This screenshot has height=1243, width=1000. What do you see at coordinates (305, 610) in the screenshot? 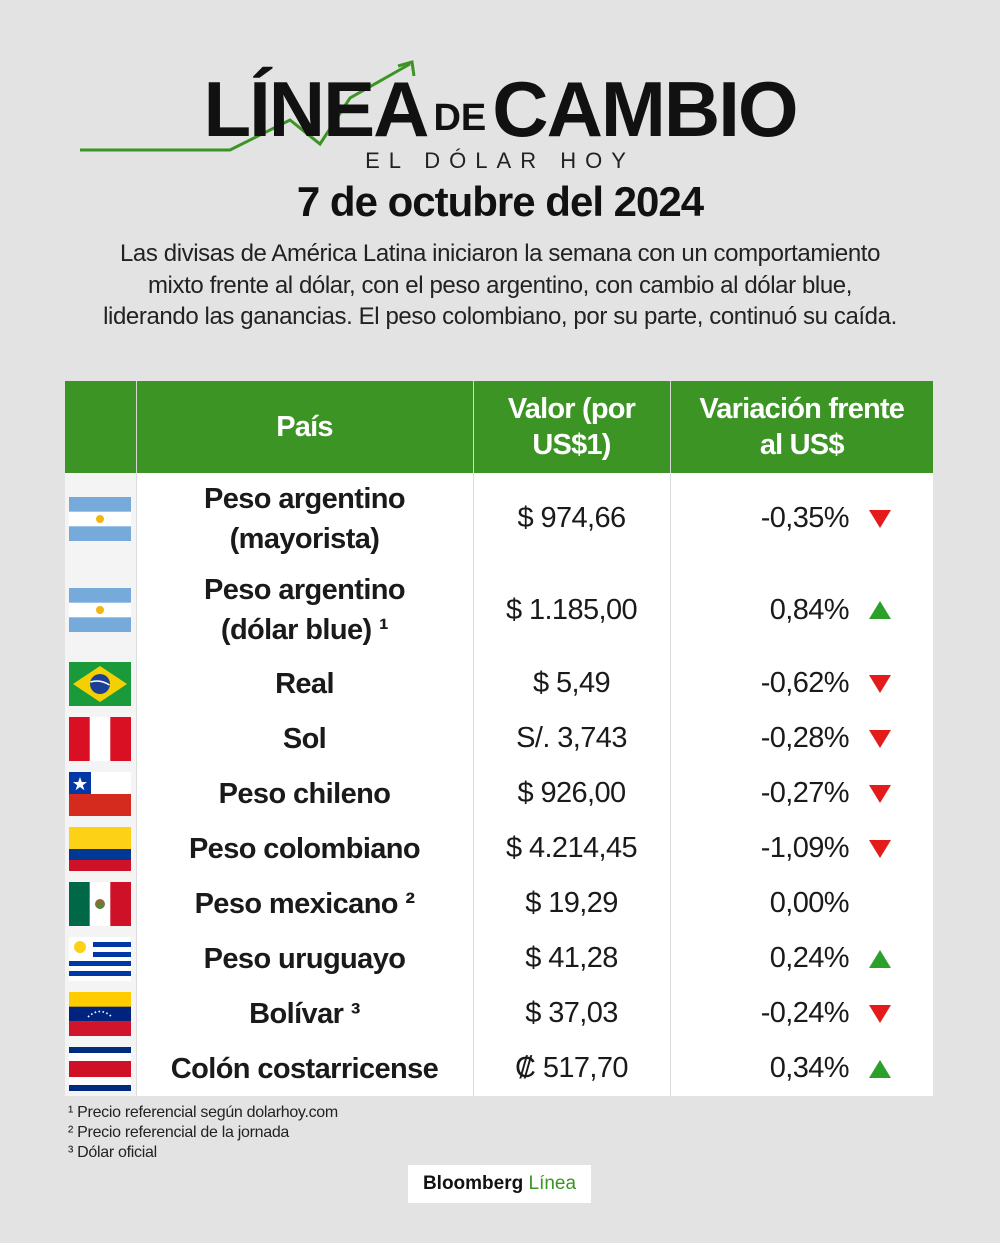
I see `currency-name: Peso argentino (dólar blue) ¹` at bounding box center [305, 610].